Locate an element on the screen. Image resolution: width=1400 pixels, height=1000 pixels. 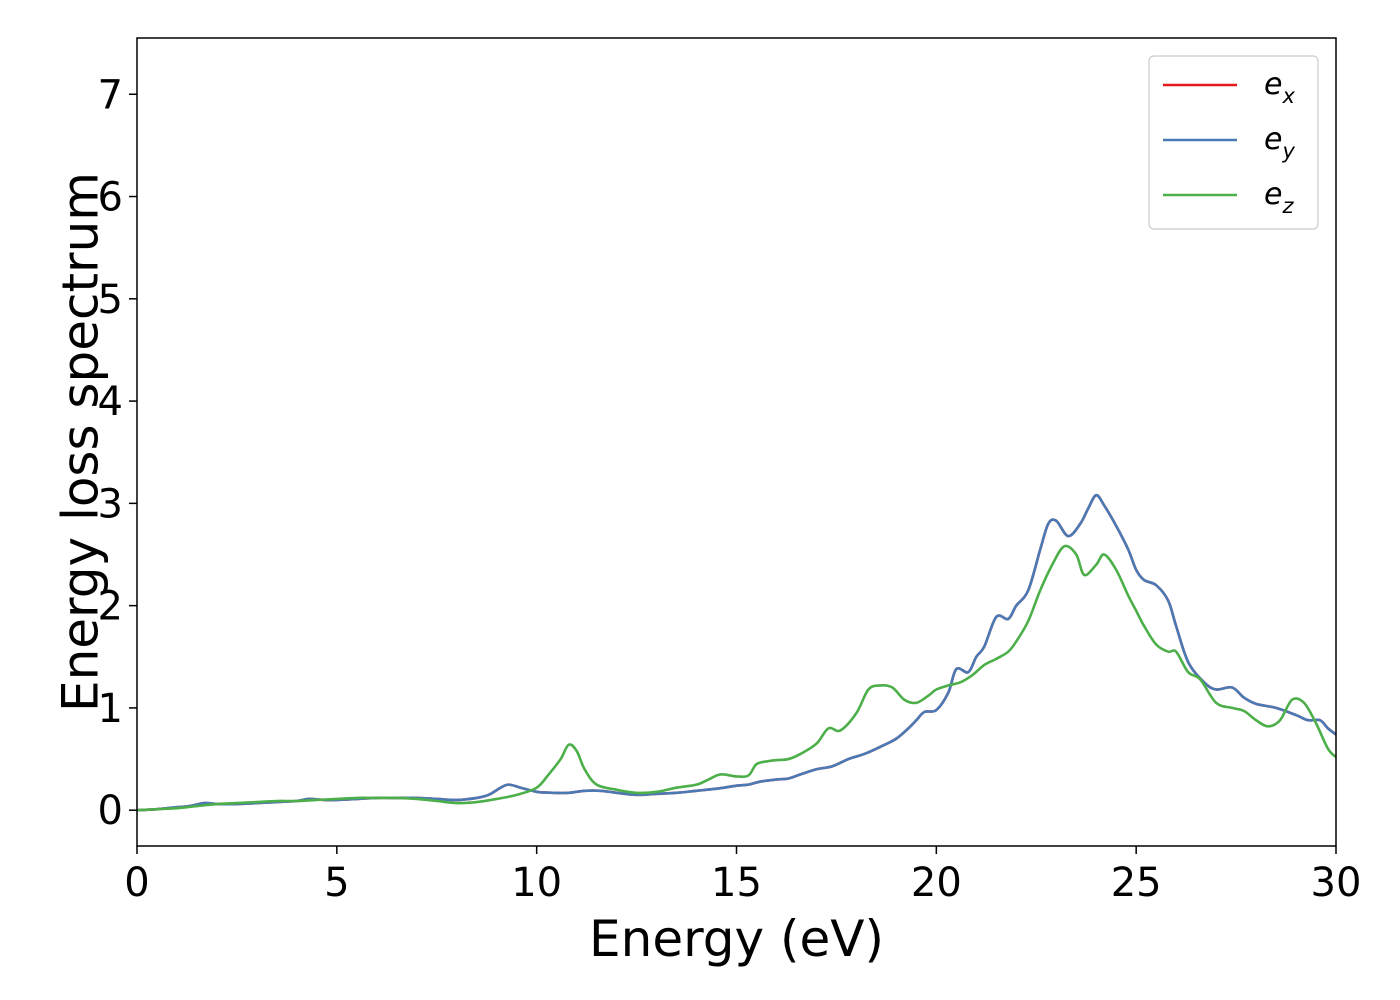
x-tick-label: 0 is located at coordinates (136, 883).